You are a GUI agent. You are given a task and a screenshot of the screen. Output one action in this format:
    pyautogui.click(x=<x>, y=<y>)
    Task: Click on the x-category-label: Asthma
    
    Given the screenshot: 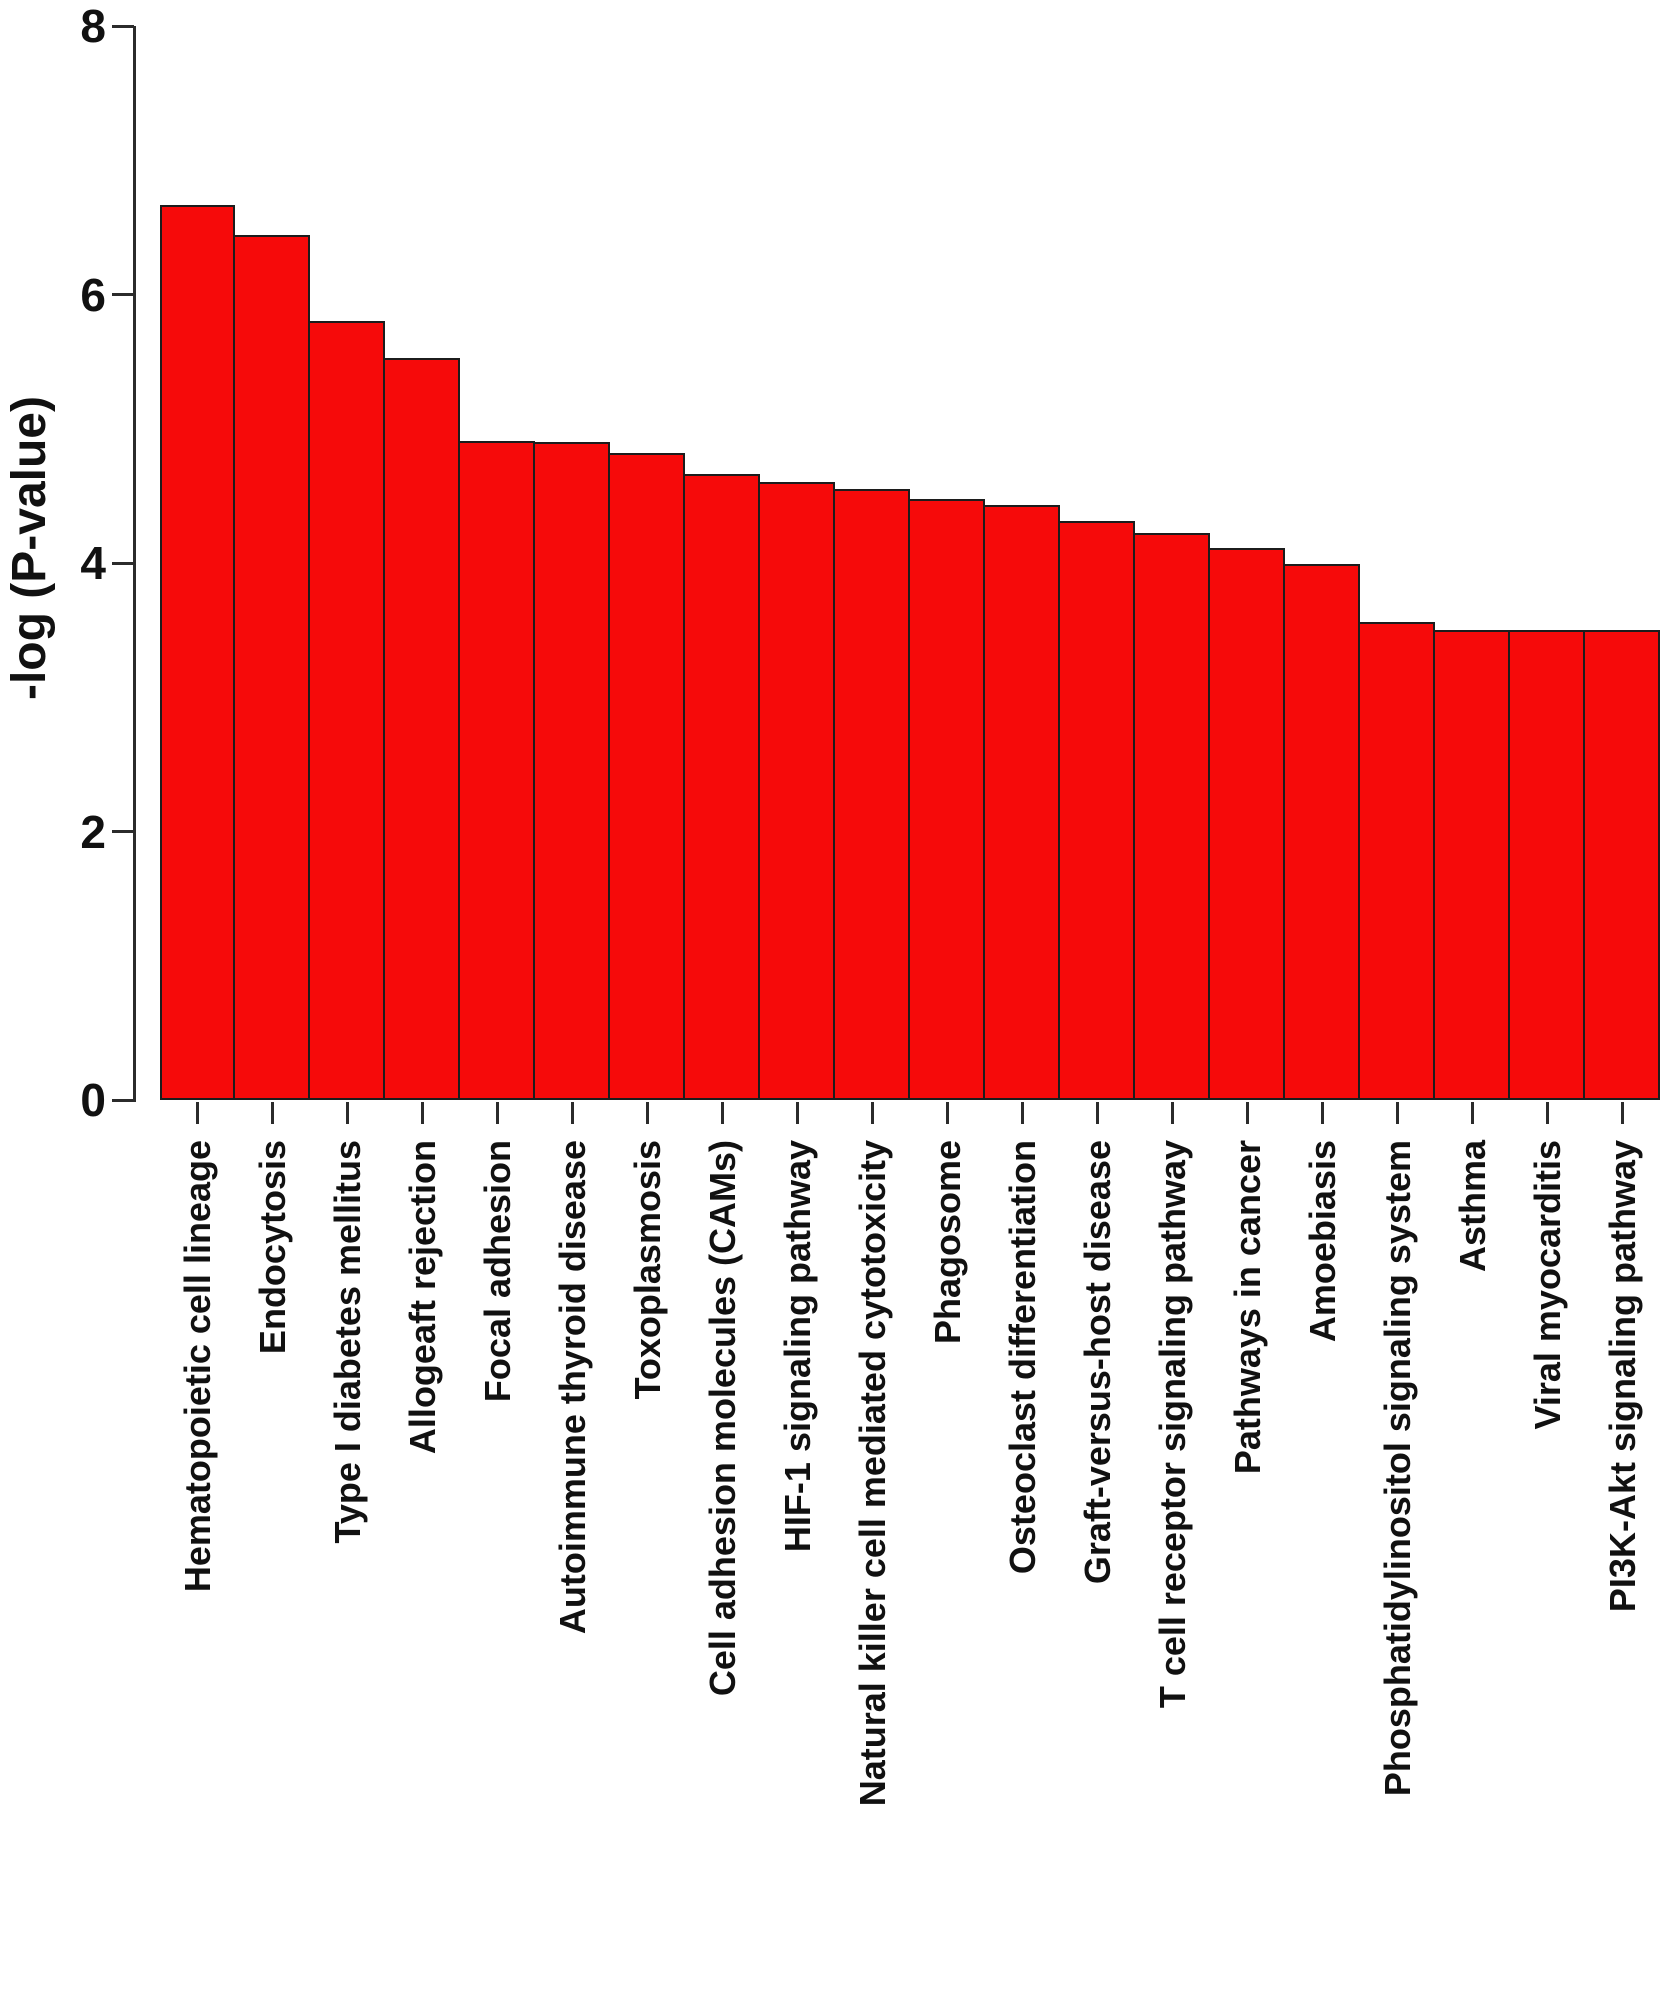 What is the action you would take?
    pyautogui.click(x=1472, y=1206)
    